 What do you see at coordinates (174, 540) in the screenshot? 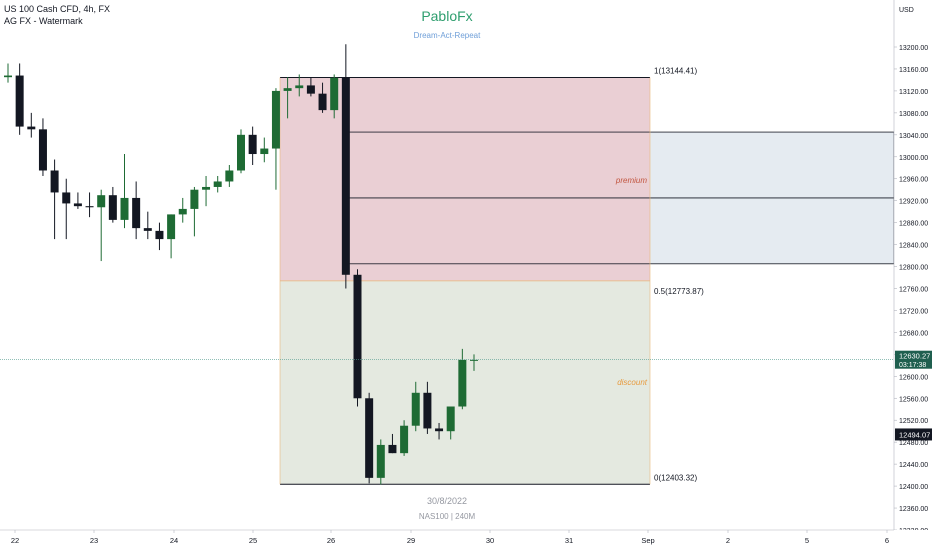
I see `time-tick-label: 24` at bounding box center [174, 540].